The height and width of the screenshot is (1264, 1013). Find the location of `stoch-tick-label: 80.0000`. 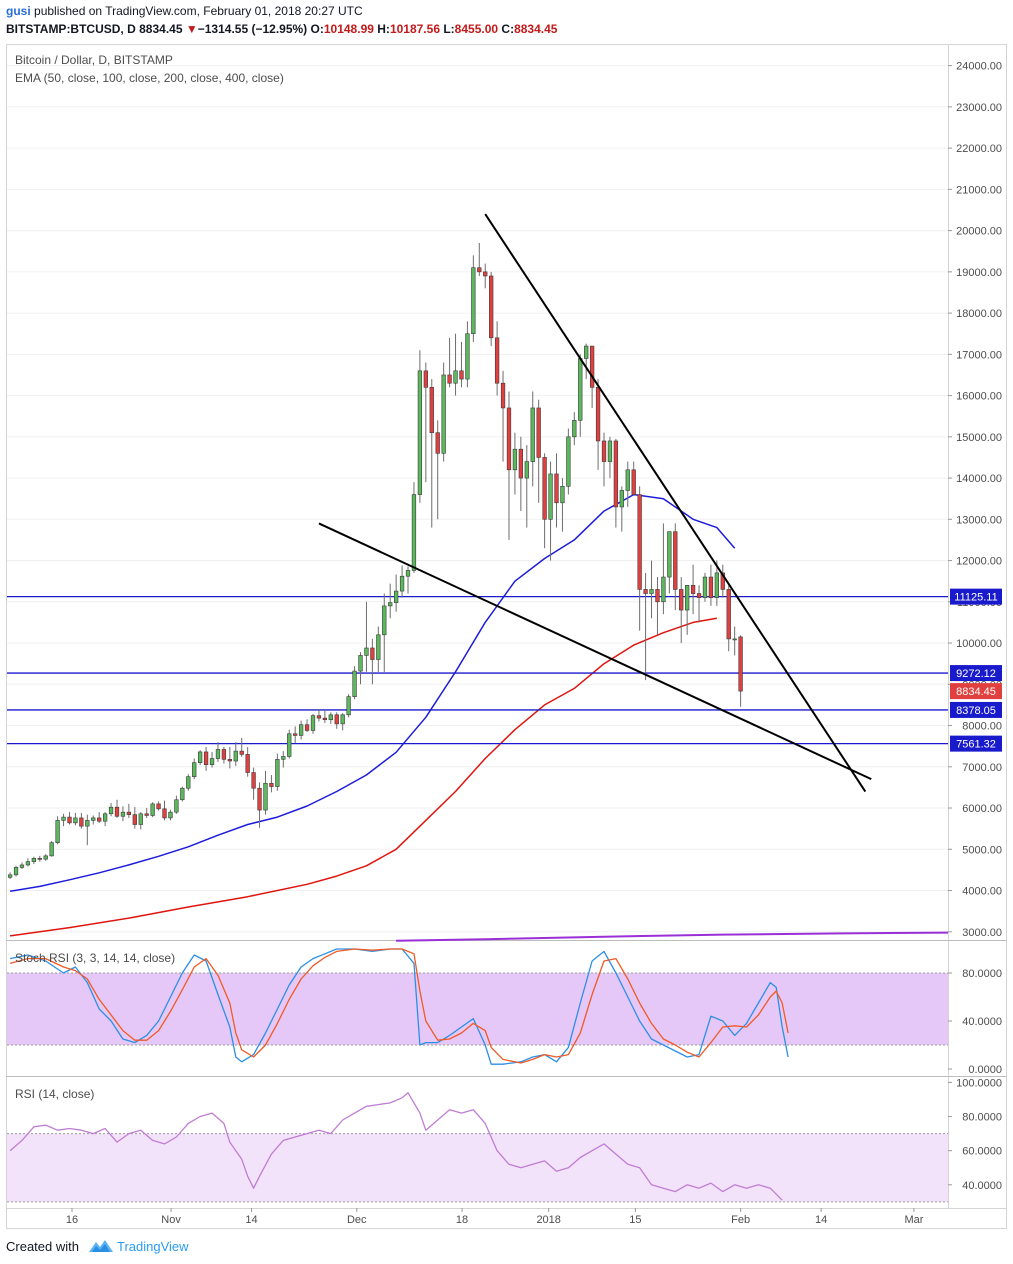

stoch-tick-label: 80.0000 is located at coordinates (982, 974).